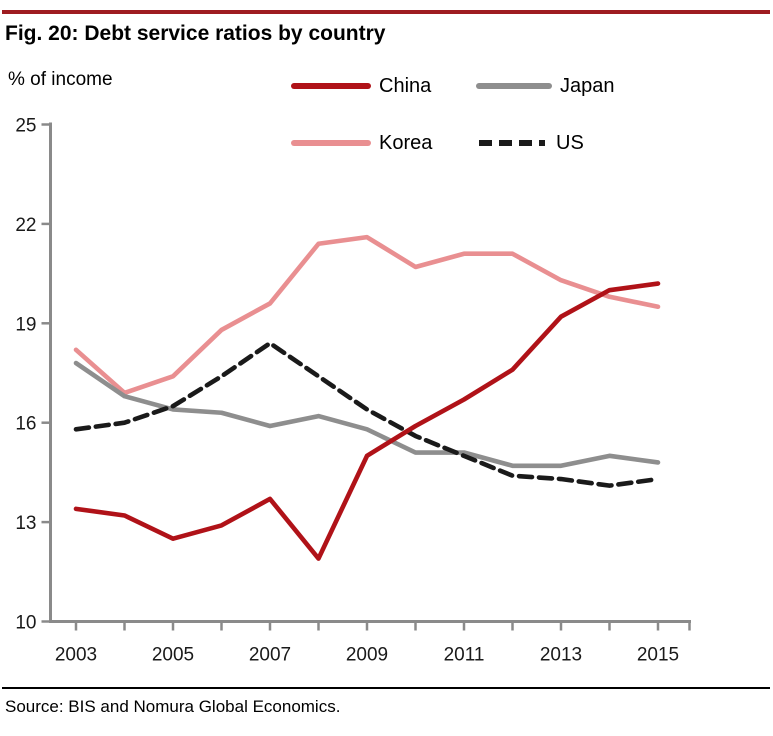  Describe the element at coordinates (25, 225) in the screenshot. I see `y-tick-label: 22` at that location.